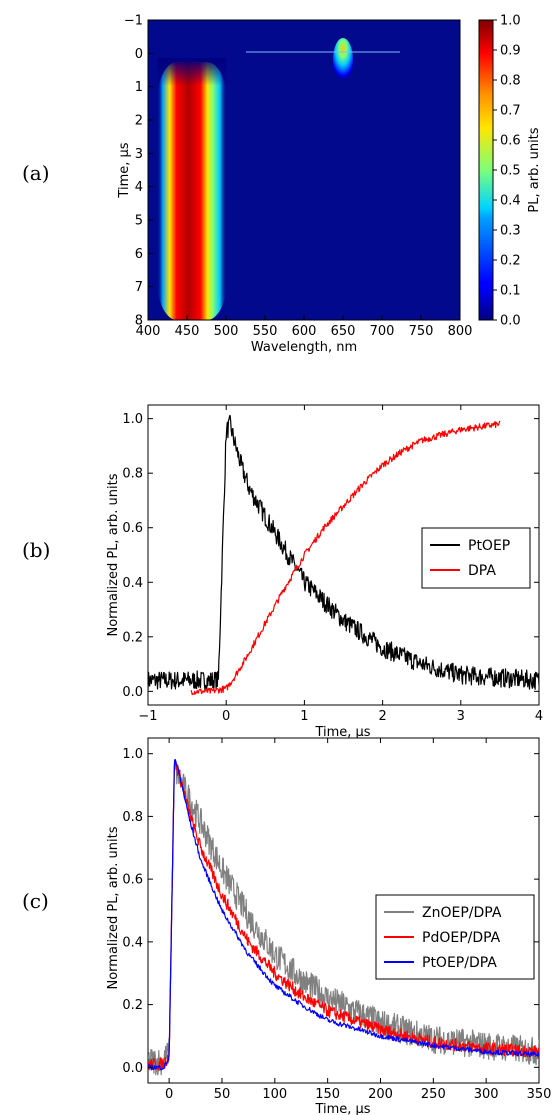 This screenshot has height=1115, width=553. What do you see at coordinates (421, 331) in the screenshot?
I see `x-tick-label: 750` at bounding box center [421, 331].